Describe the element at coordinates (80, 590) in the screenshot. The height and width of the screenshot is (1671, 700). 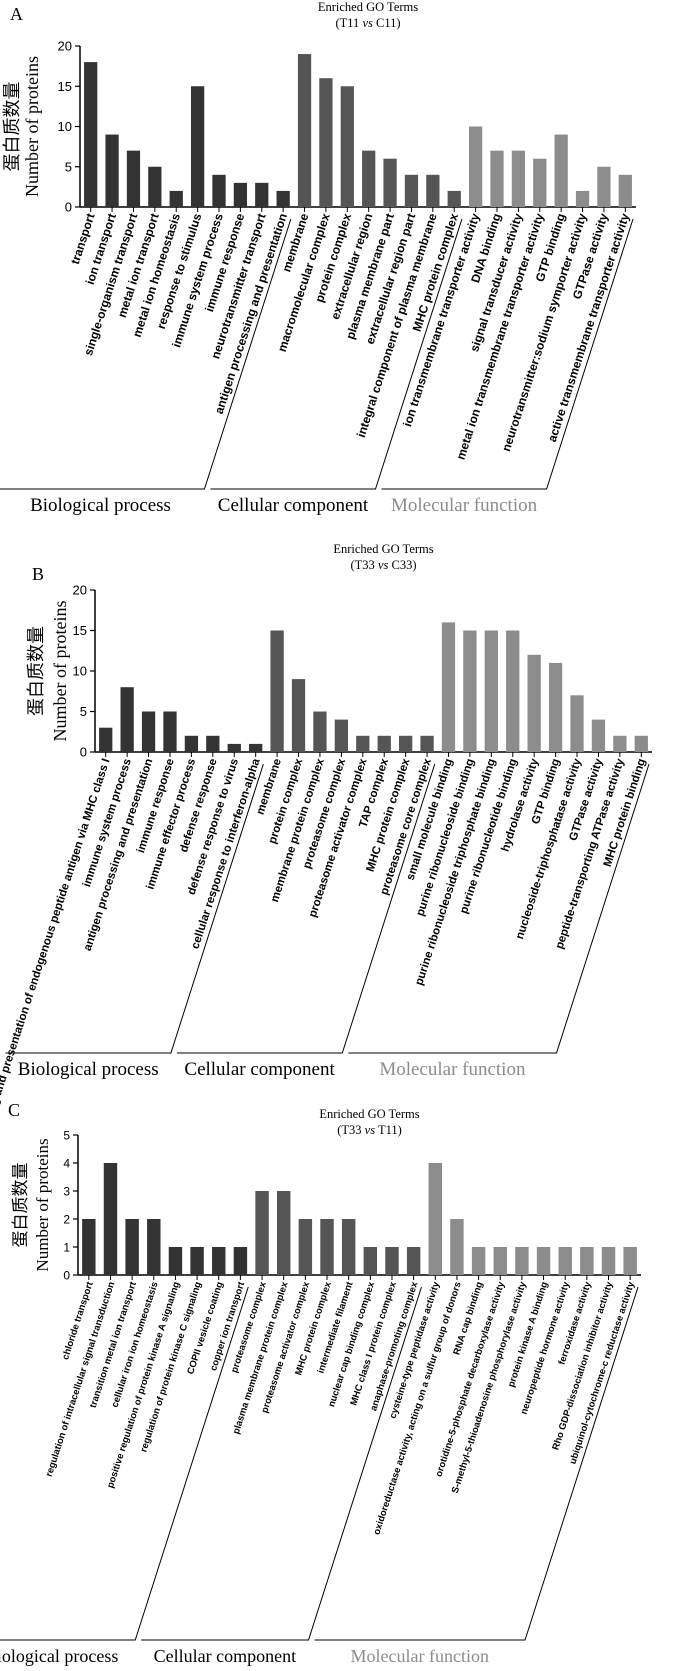
I see `y-tick-label: 20` at that location.